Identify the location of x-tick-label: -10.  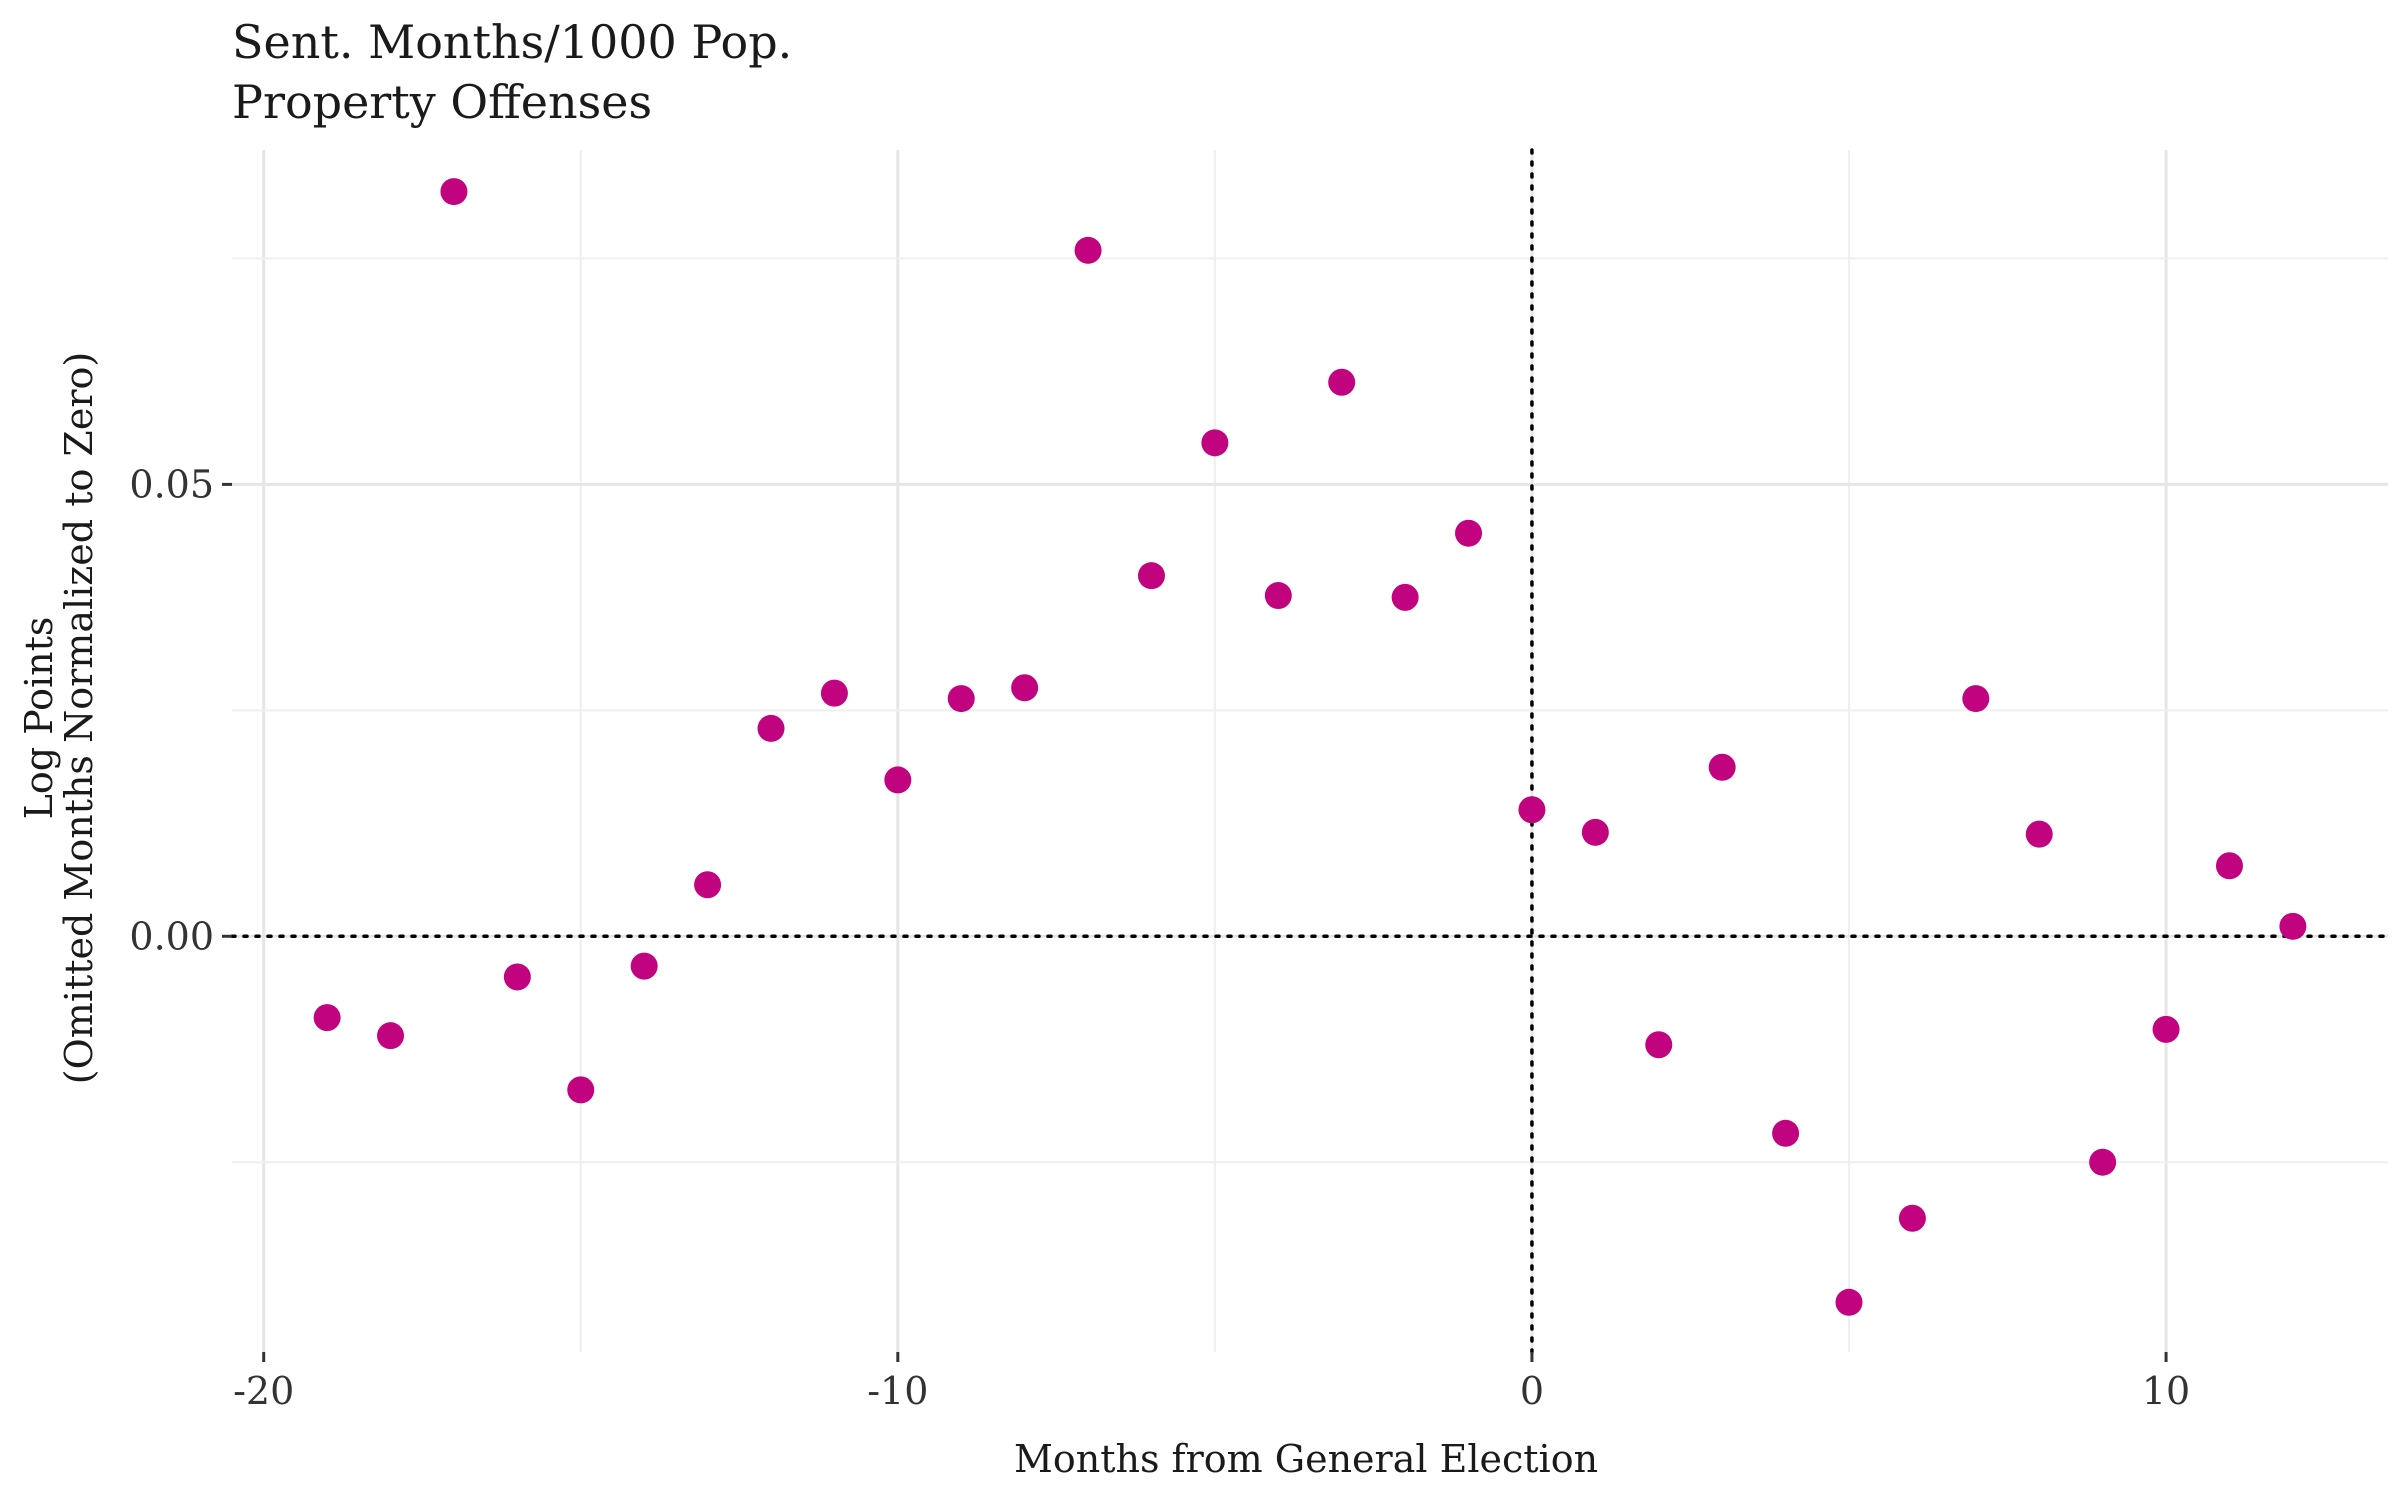
(897, 1391).